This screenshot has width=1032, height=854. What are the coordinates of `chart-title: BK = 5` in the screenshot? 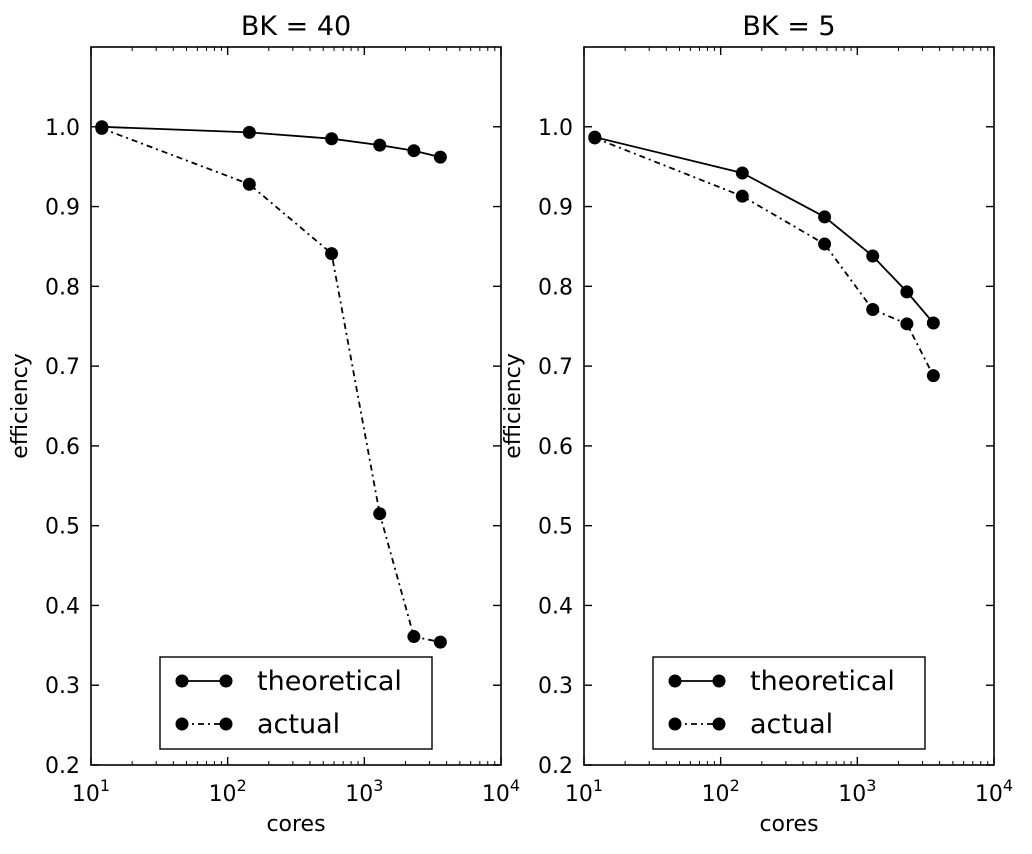 It's located at (788, 26).